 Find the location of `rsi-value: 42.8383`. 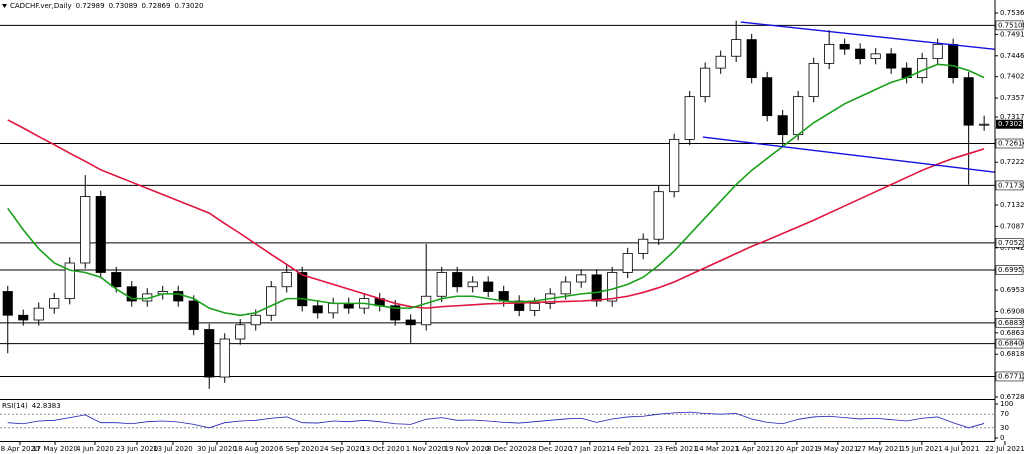

rsi-value: 42.8383 is located at coordinates (46, 406).